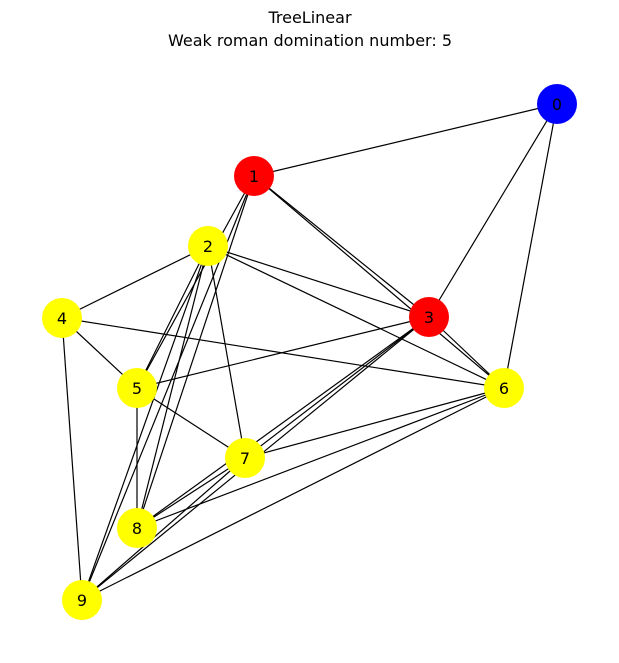 The width and height of the screenshot is (619, 663). I want to click on node-label-6: 6, so click(504, 388).